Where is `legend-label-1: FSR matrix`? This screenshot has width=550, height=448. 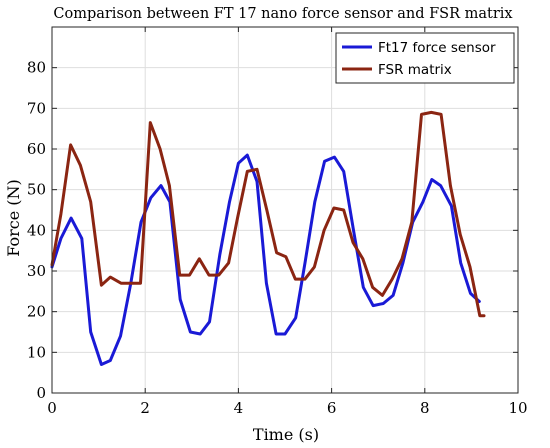
legend-label-1: FSR matrix is located at coordinates (415, 70).